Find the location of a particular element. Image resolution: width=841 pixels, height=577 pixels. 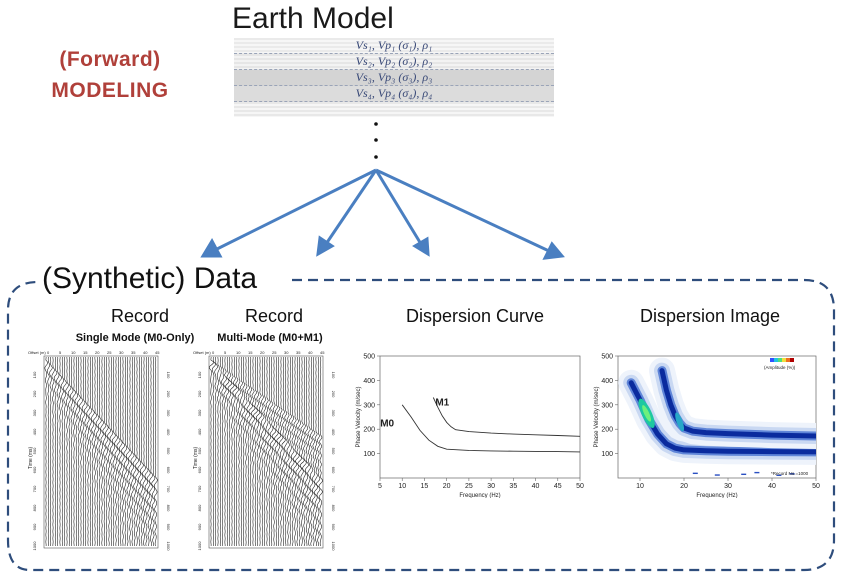

earth-model-title: Earth Model is located at coordinates (313, 18).